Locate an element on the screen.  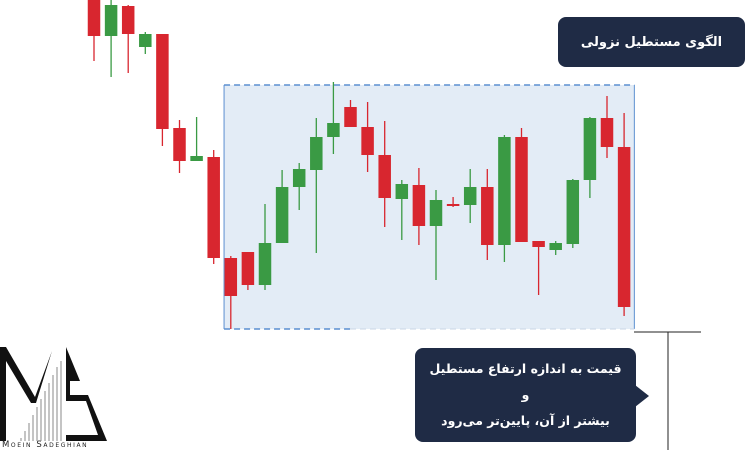
callout-line-2: بیشتر از آن، پایین‌تر می‌رود is located at coordinates (525, 420).